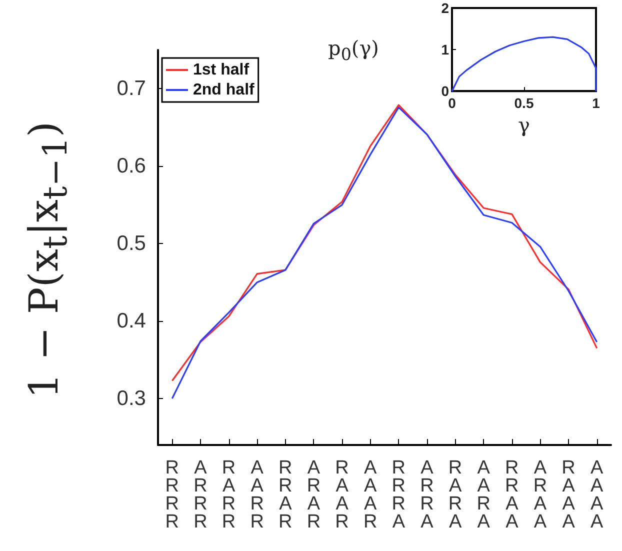  What do you see at coordinates (427, 495) in the screenshot?
I see `x-tick-label: A R R A` at bounding box center [427, 495].